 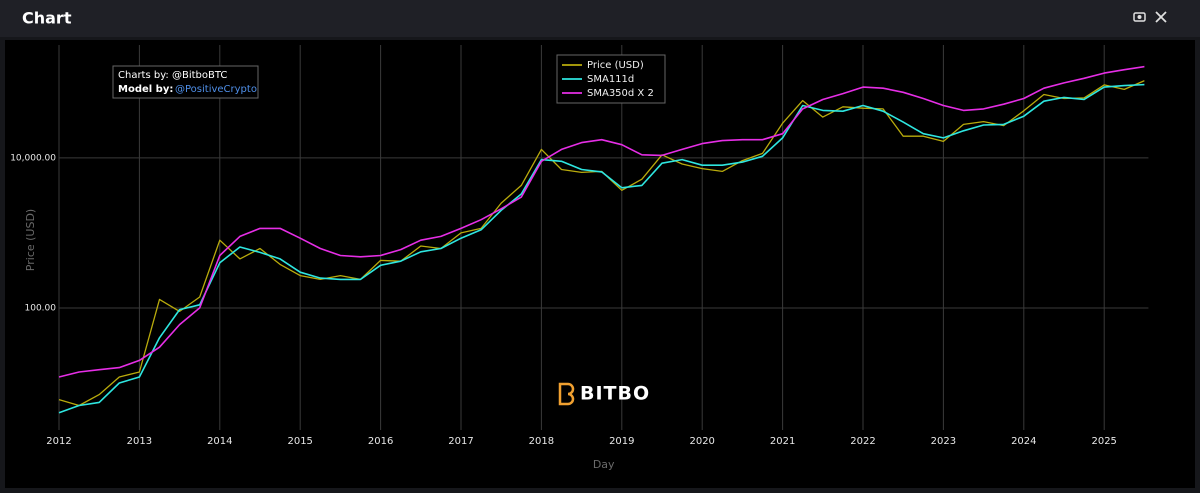 What do you see at coordinates (1139, 17) in the screenshot?
I see `camera-icon` at bounding box center [1139, 17].